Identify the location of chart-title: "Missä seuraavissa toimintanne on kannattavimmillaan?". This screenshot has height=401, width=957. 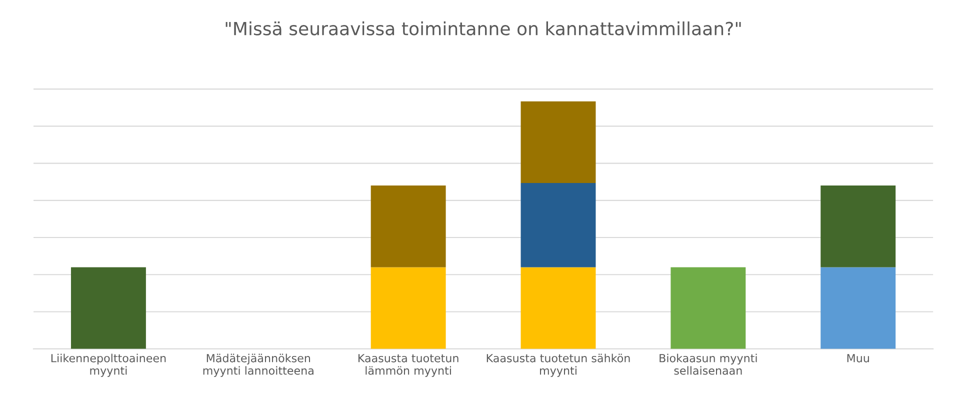
(483, 28).